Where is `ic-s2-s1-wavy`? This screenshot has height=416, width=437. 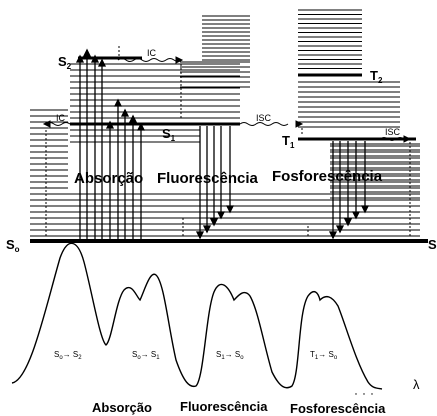
ic-s2-s1-wavy is located at coordinates (150, 60).